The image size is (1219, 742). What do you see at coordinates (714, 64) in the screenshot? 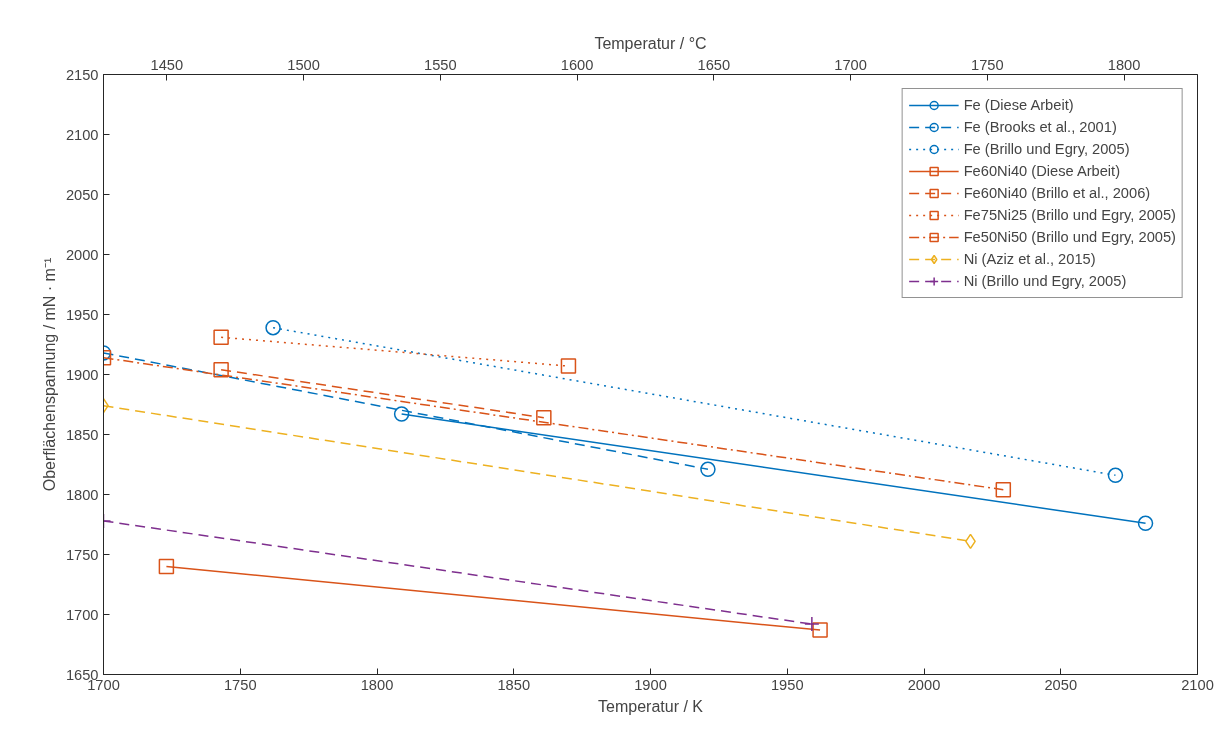
I see `x2-tick-label: 1650` at bounding box center [714, 64].